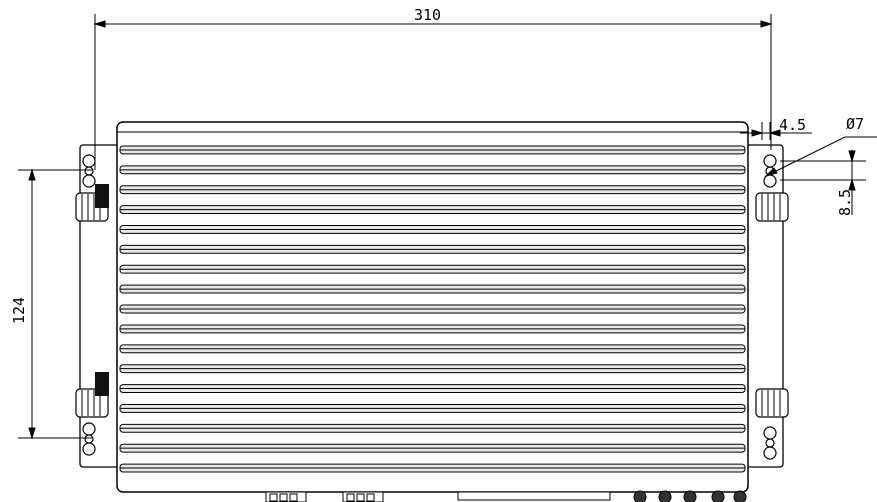 Image resolution: width=877 pixels, height=502 pixels. I want to click on keyhole-slot-bottom-right, so click(770, 443).